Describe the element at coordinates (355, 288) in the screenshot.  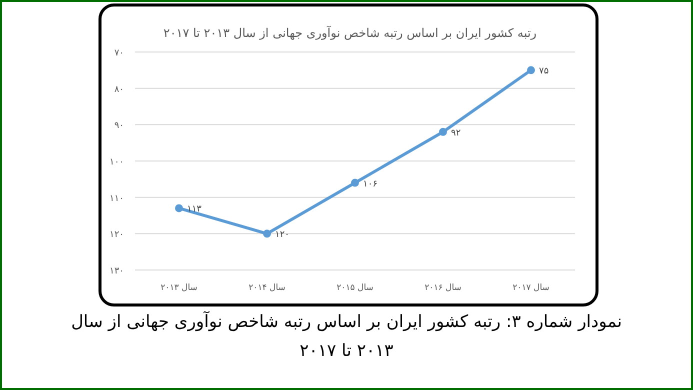
I see `x-tick-label: سال ۲۰۱۵` at that location.